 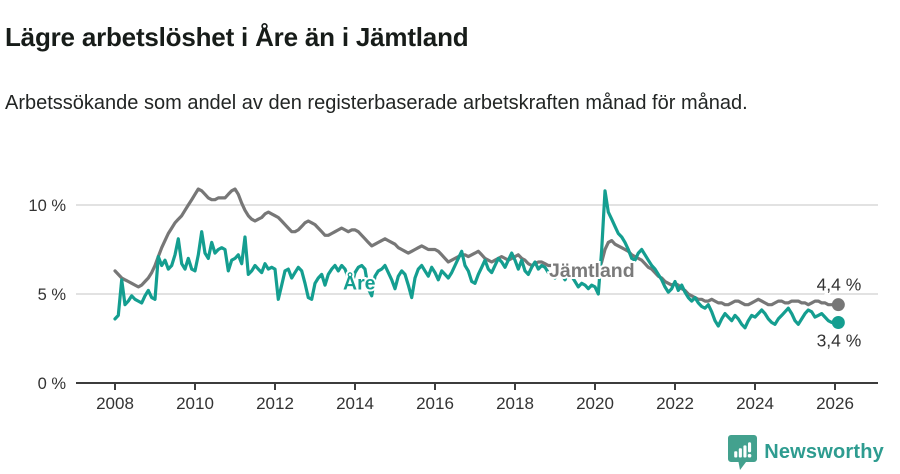 I want to click on x-axis-tick-label: 2026, so click(x=835, y=403).